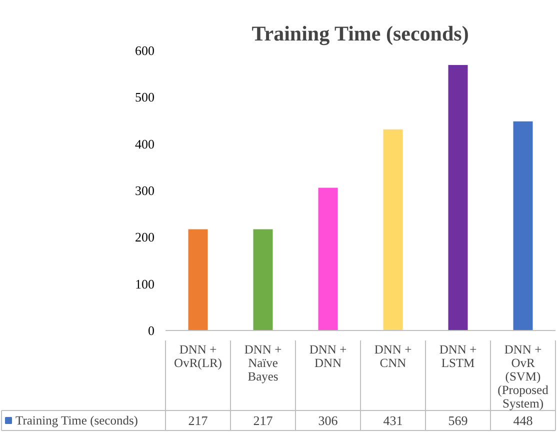 The image size is (559, 435). What do you see at coordinates (144, 97) in the screenshot?
I see `y-tick-label: 500` at bounding box center [144, 97].